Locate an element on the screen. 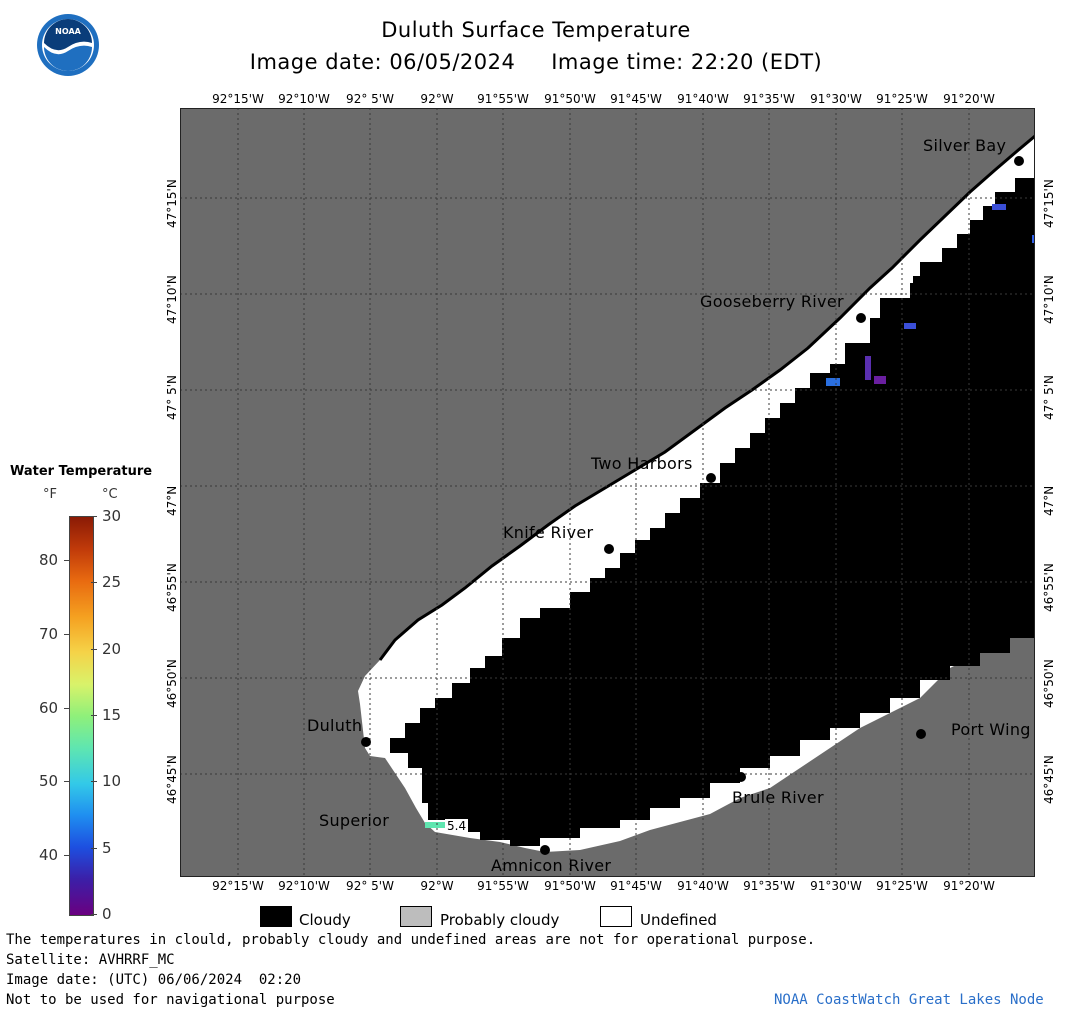 Image resolution: width=1074 pixels, height=1017 pixels. colorbar-c-tick: 5 is located at coordinates (107, 847).